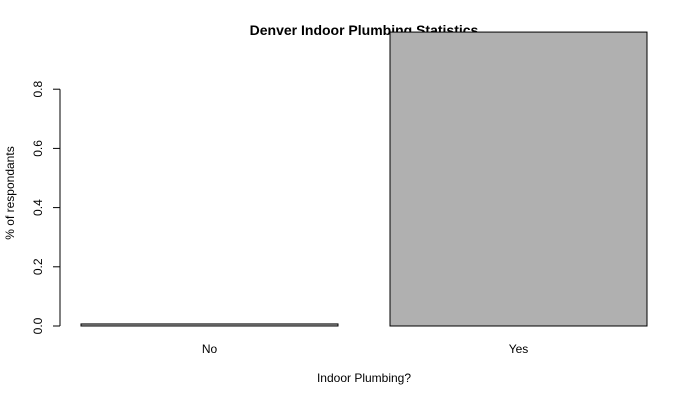 This screenshot has width=700, height=400. I want to click on y-axis-label: % of respondants, so click(10, 192).